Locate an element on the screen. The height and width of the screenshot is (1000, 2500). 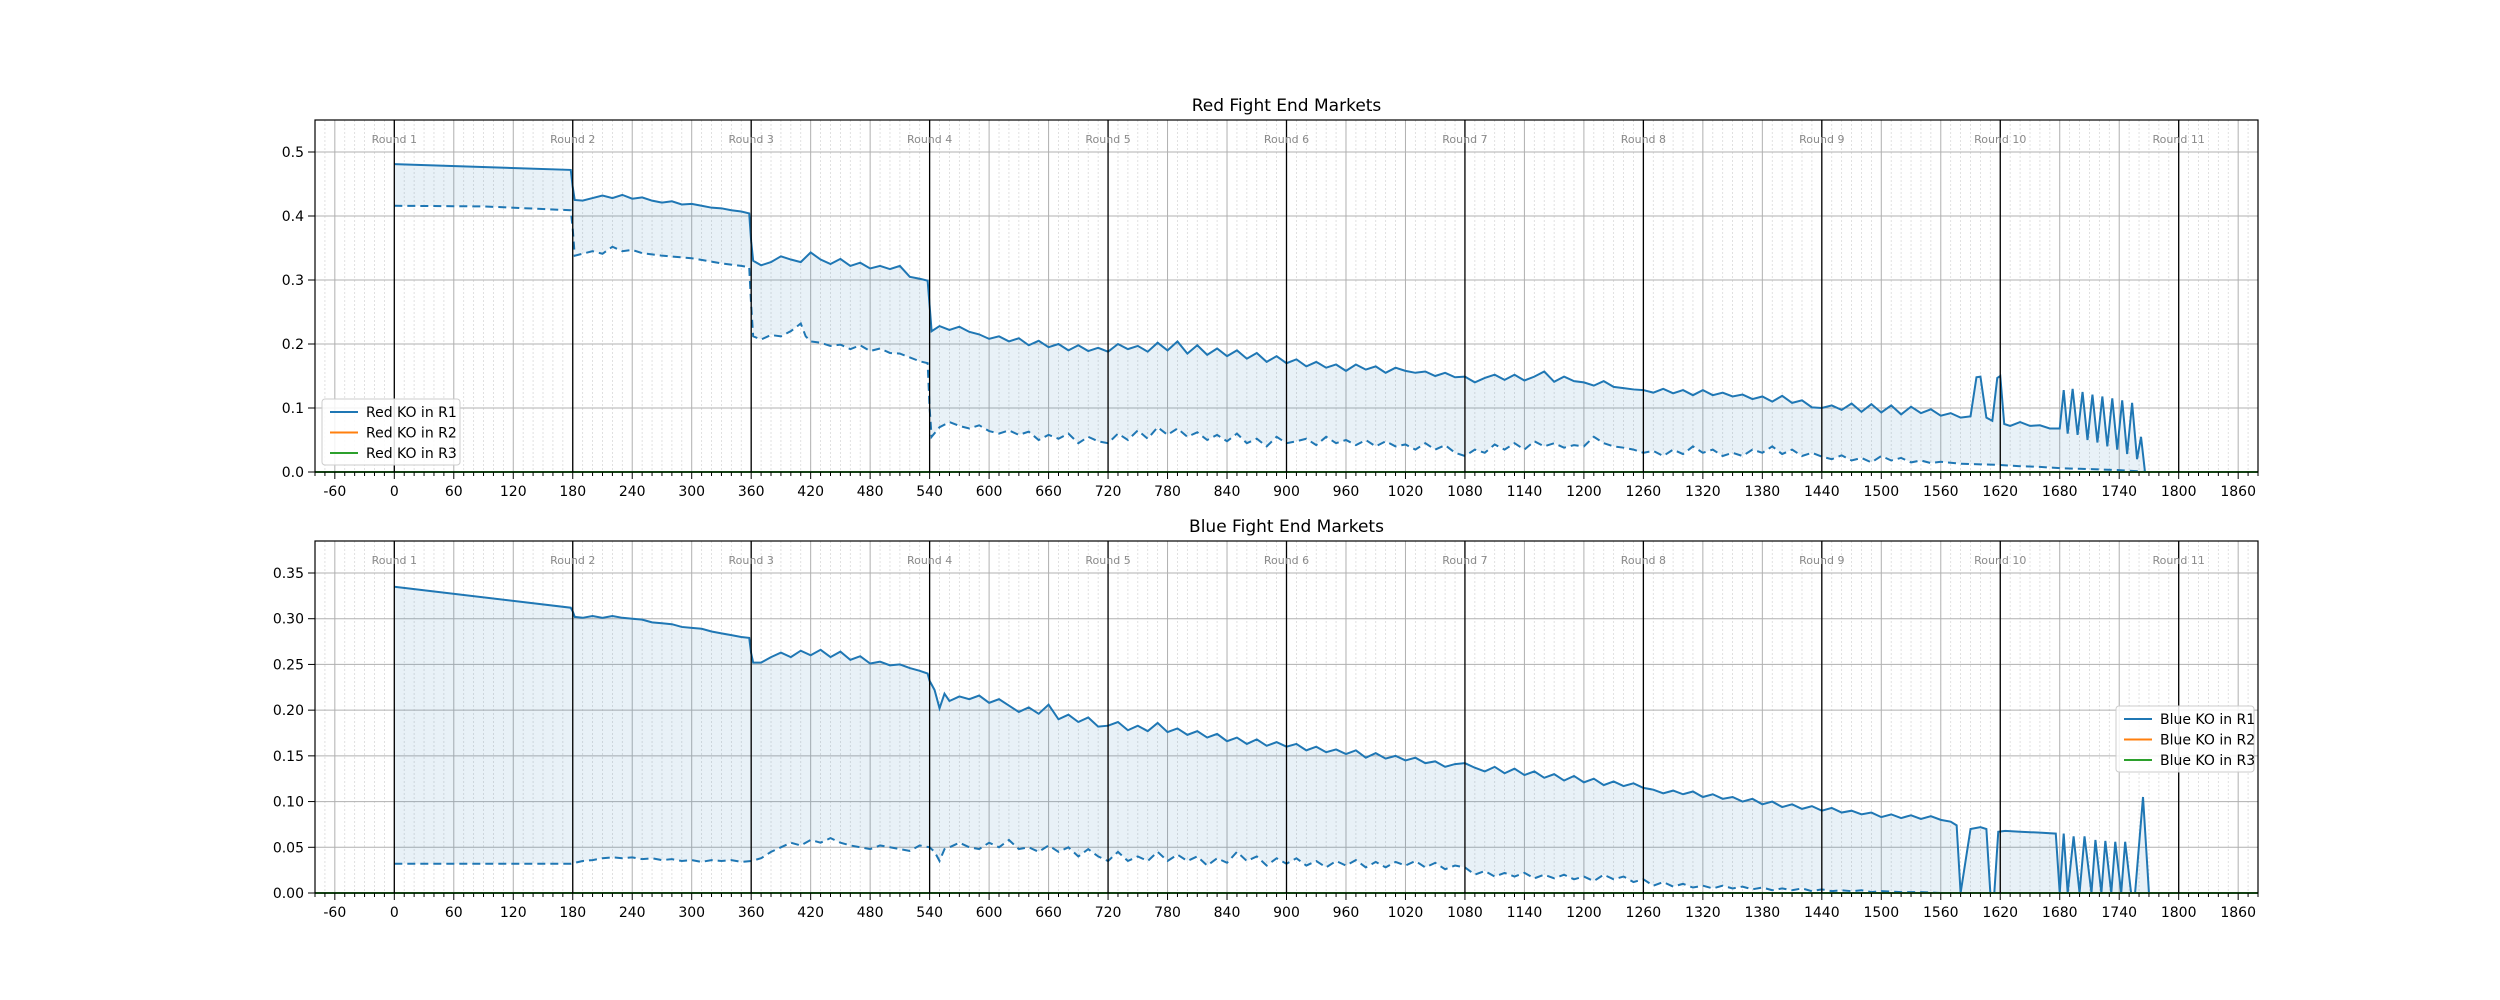
y-tick-label: 0.4 is located at coordinates (293, 217).